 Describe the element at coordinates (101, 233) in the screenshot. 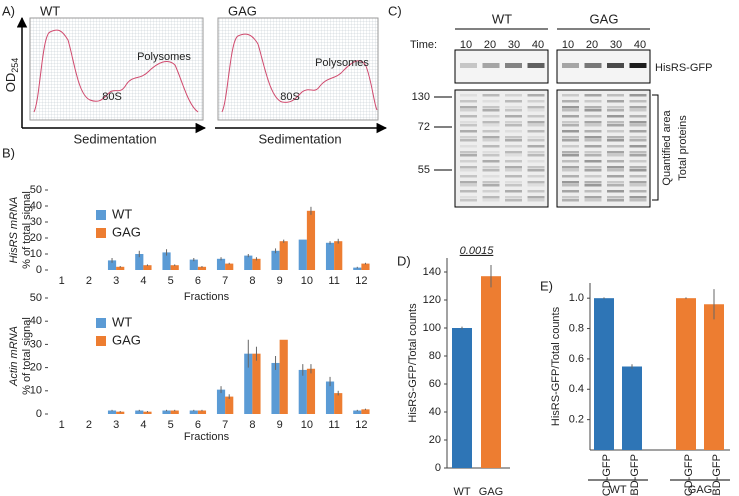

I see `legend-swatch` at that location.